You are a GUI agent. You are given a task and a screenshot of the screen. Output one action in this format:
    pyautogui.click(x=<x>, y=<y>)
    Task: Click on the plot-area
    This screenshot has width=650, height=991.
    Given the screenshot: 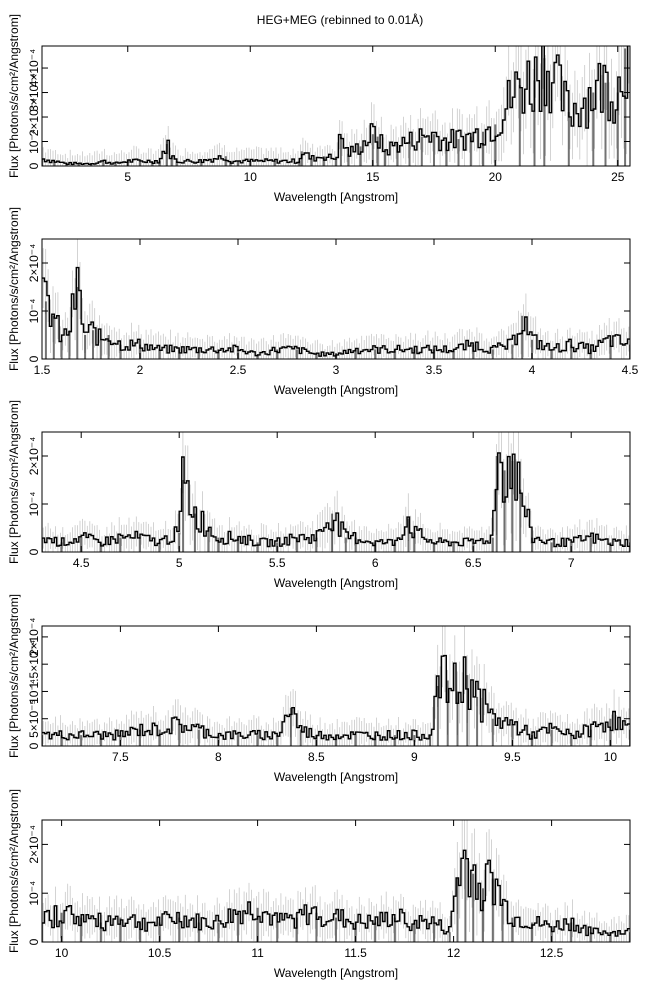 What is the action you would take?
    pyautogui.click(x=336, y=299)
    